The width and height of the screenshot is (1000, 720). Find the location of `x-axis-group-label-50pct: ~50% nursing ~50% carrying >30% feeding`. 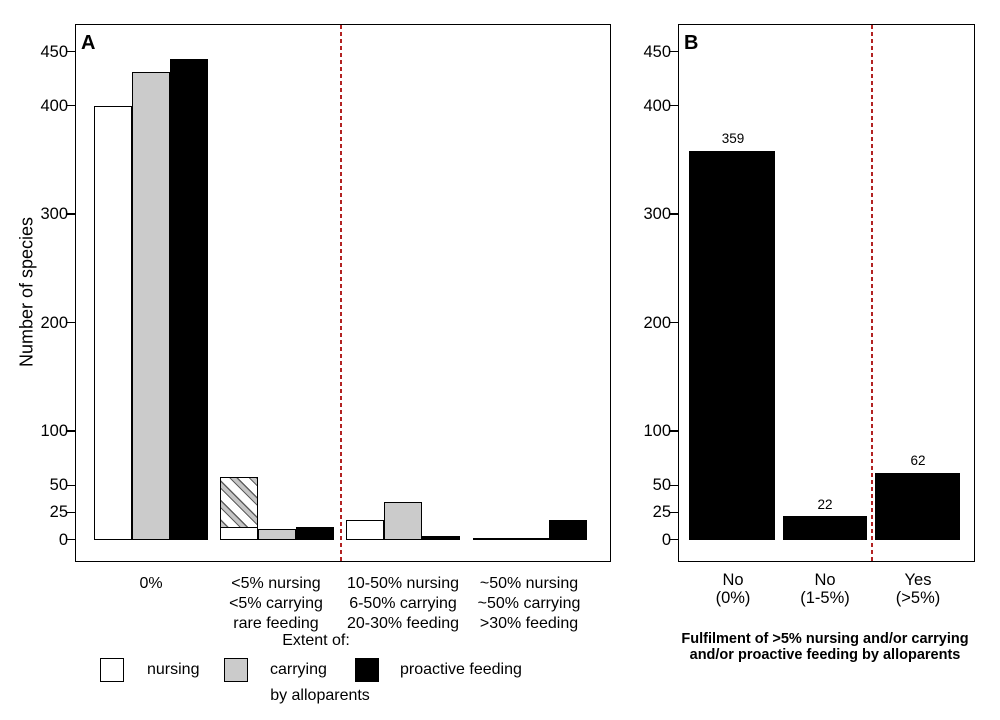

x-axis-group-label-50pct: ~50% nursing ~50% carrying >30% feeding is located at coordinates (529, 604).